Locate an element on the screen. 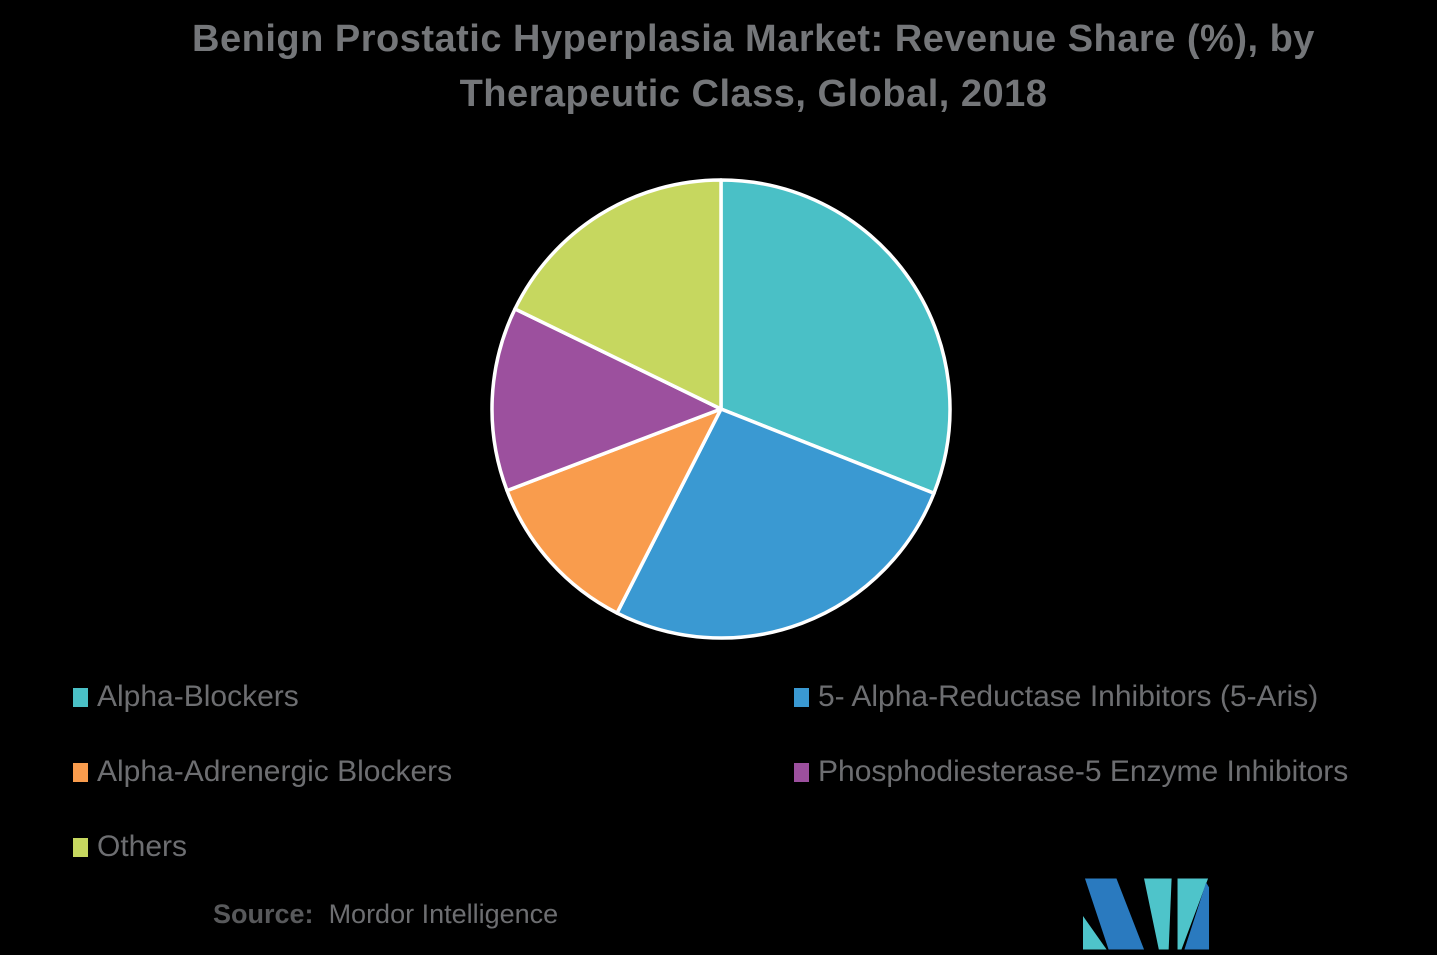 The width and height of the screenshot is (1437, 955). legend-swatch-green-icon is located at coordinates (80, 847).